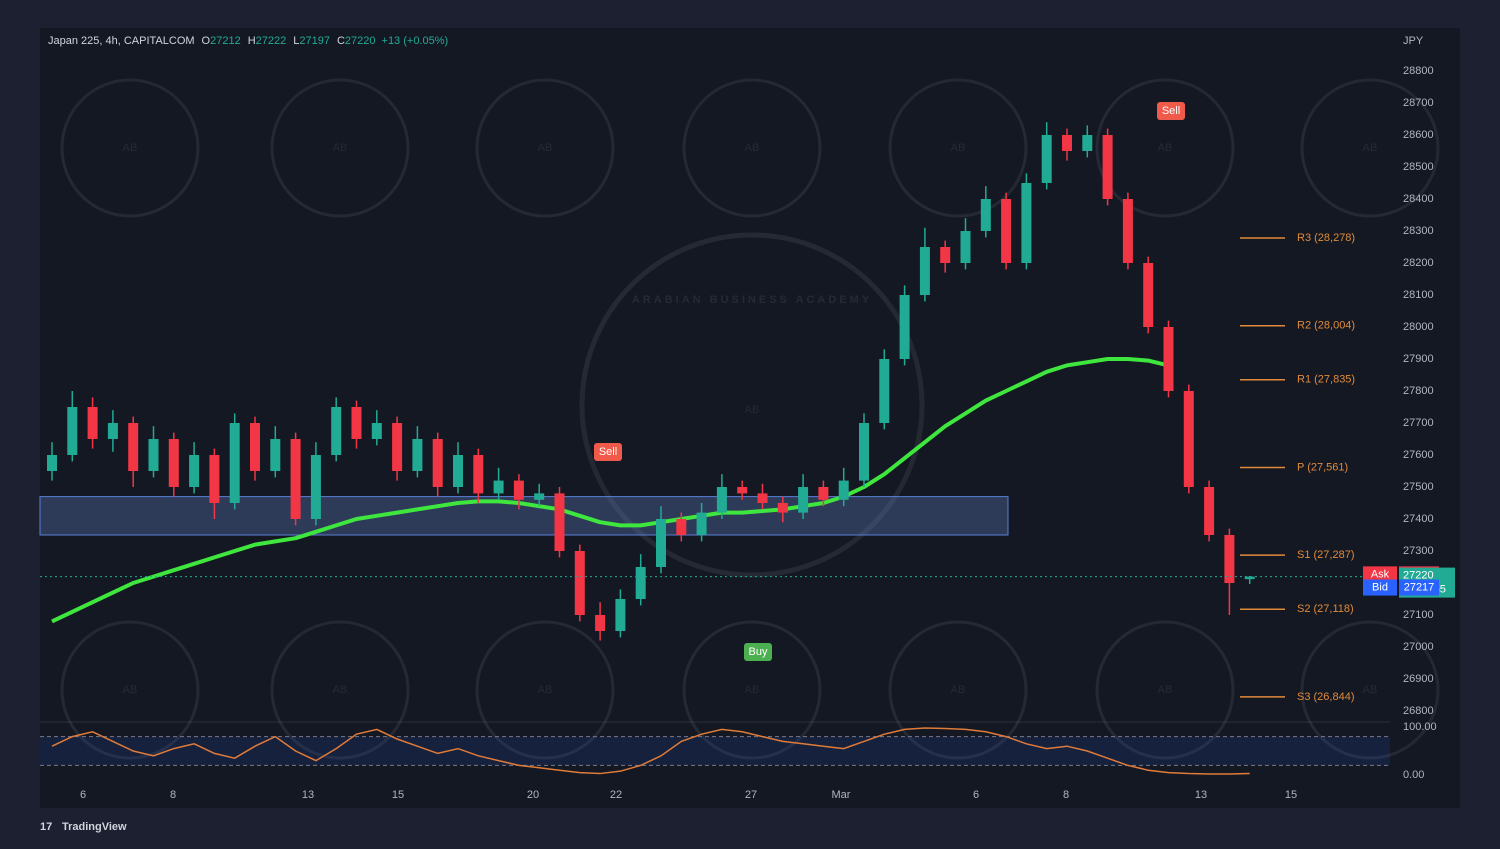 The width and height of the screenshot is (1500, 849). What do you see at coordinates (1418, 647) in the screenshot?
I see `y-tick-label: 27000` at bounding box center [1418, 647].